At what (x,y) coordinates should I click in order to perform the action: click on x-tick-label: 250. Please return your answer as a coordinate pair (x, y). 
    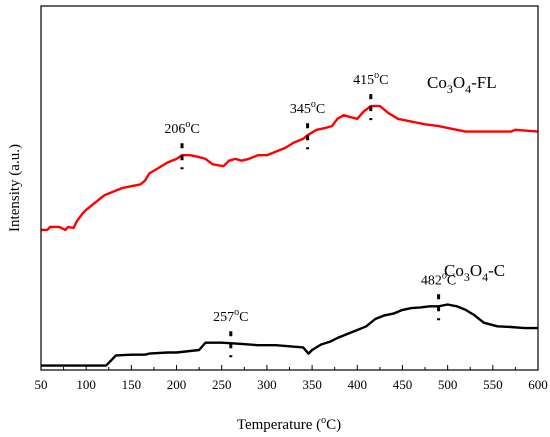
    Looking at the image, I should click on (222, 384).